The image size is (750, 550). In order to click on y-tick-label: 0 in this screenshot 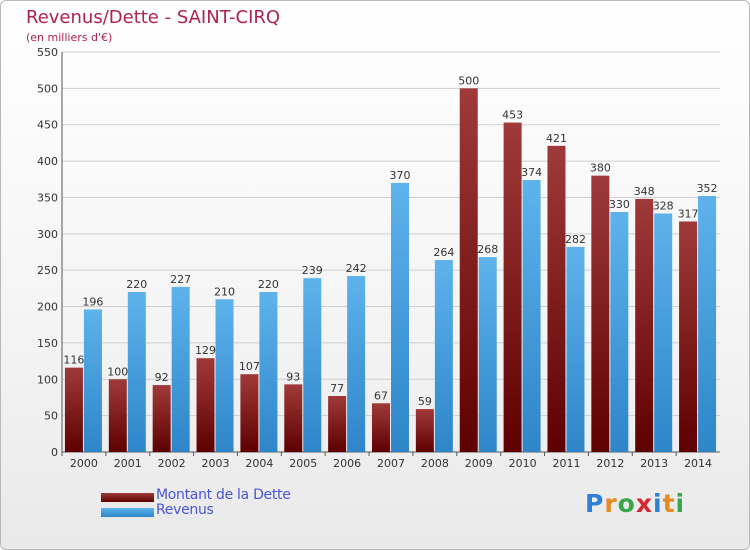, I will do `click(54, 452)`.